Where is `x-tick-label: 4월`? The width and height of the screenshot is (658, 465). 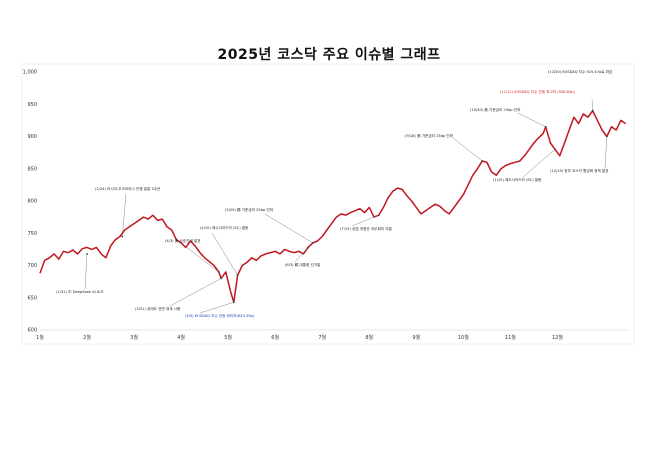
x-tick-label: 4월 is located at coordinates (181, 337).